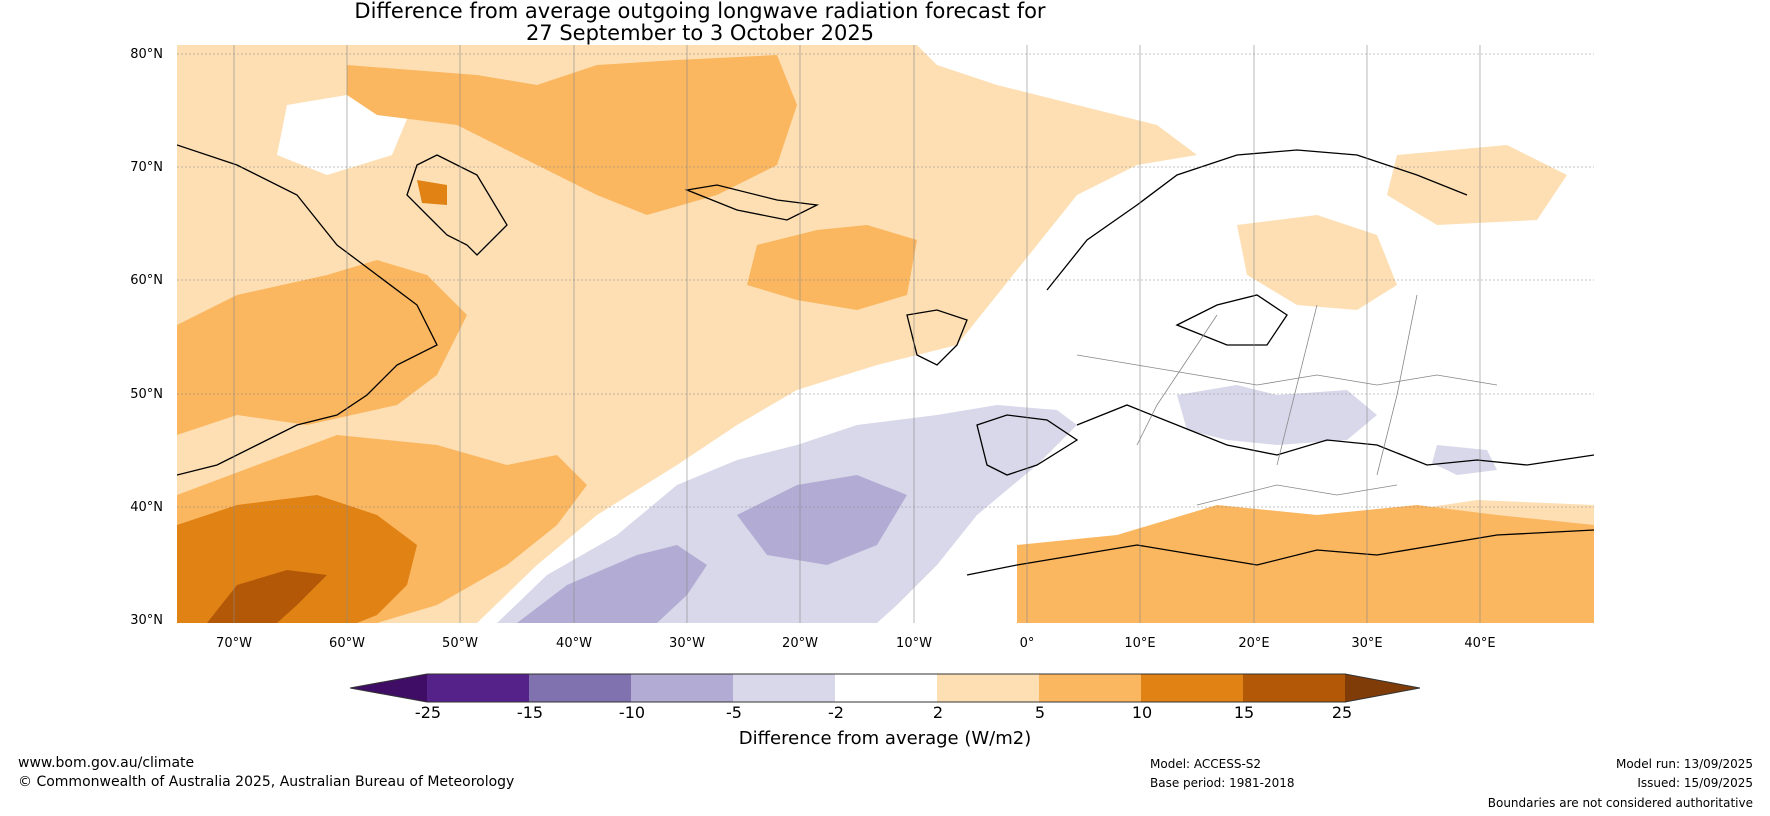 The width and height of the screenshot is (1770, 816). Describe the element at coordinates (1140, 643) in the screenshot. I see `lon-label-10e: 10°E` at that location.